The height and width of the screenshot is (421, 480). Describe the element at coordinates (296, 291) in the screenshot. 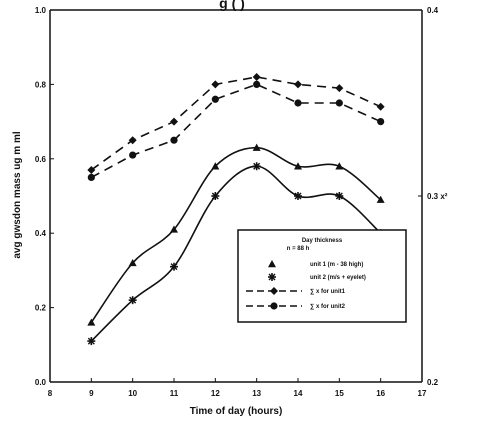

I see `legend-item: ∑ x for unit1` at that location.